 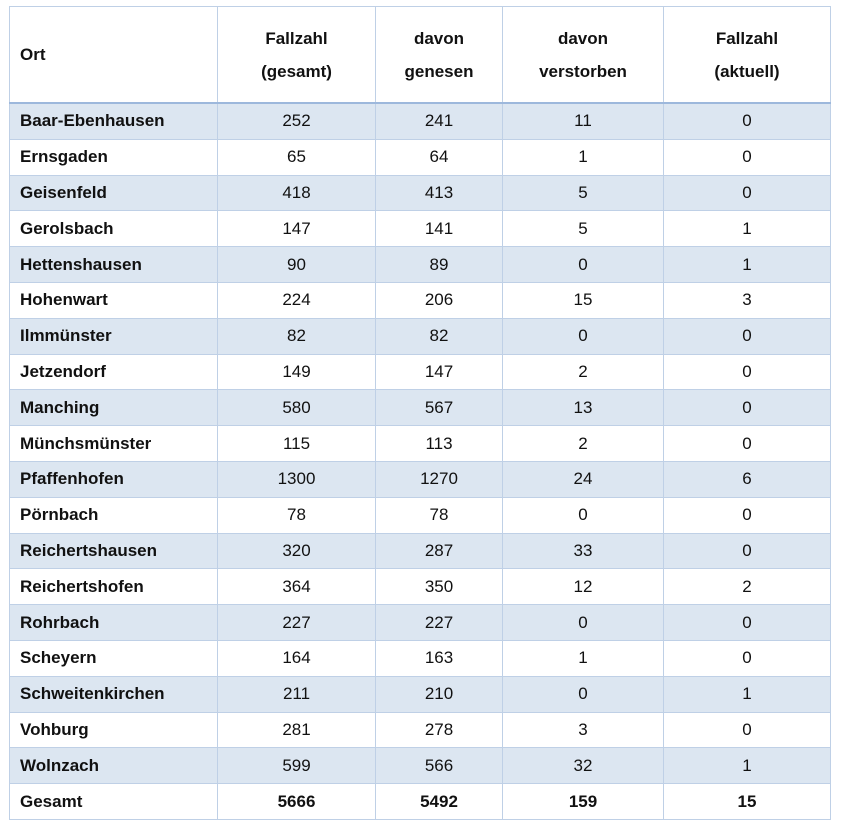 What do you see at coordinates (296, 264) in the screenshot?
I see `cell-fallzahl-gesamt: 90` at bounding box center [296, 264].